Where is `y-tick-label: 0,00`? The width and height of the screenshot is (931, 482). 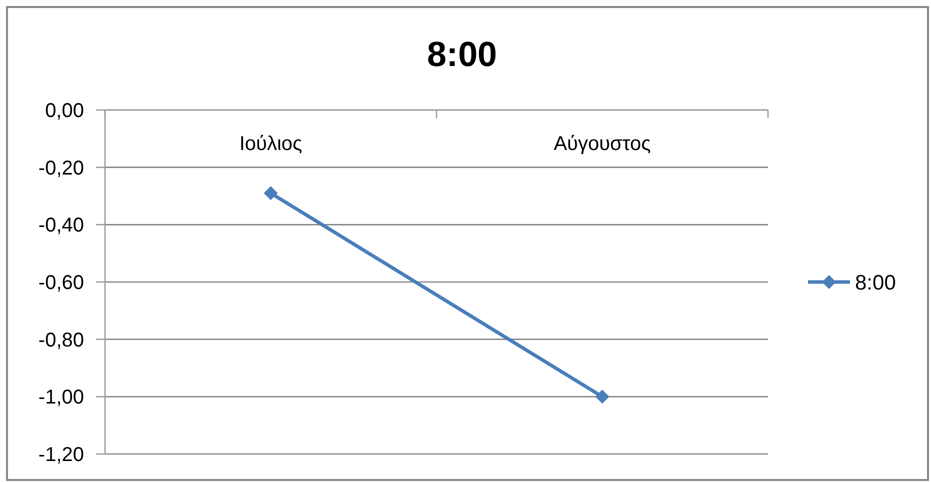
y-tick-label: 0,00 is located at coordinates (64, 111).